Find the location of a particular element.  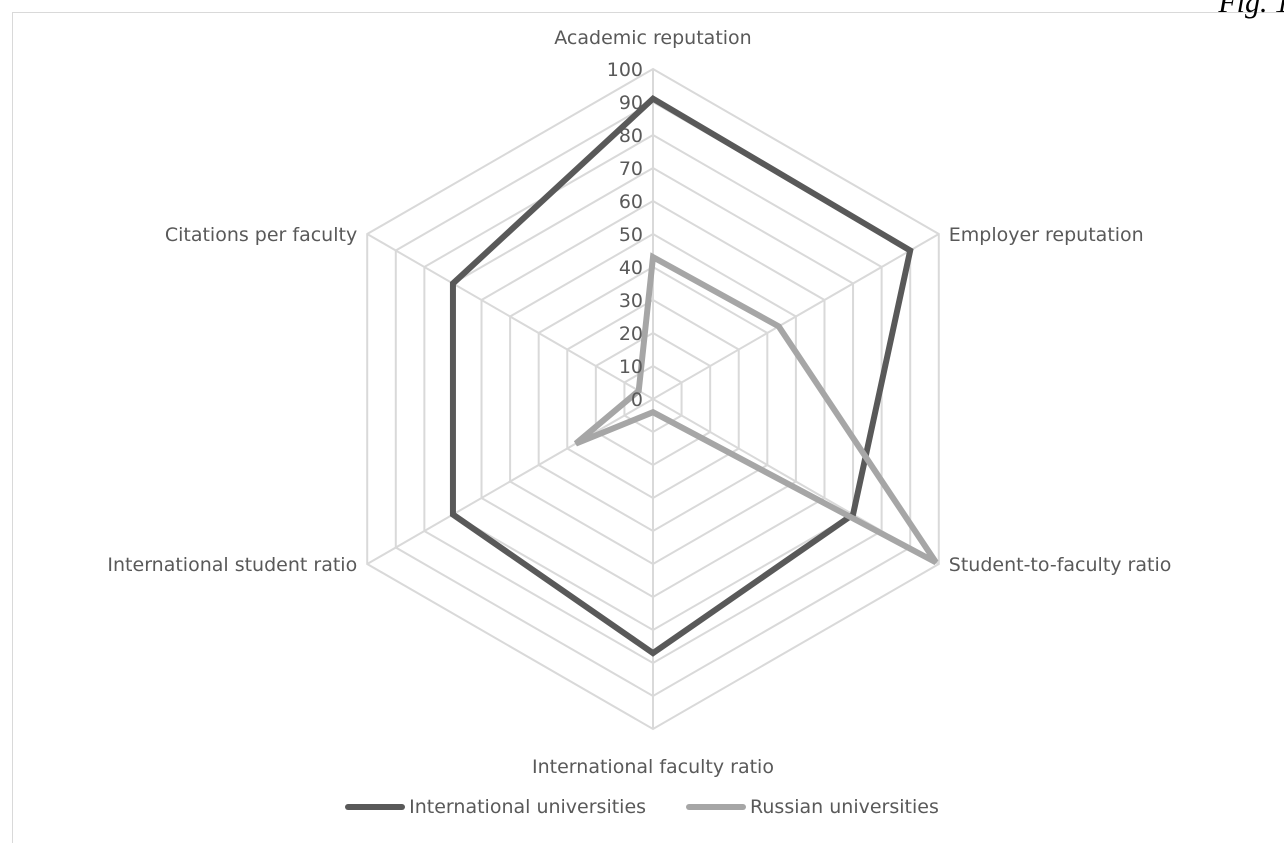

tick-label-100: 100 is located at coordinates (625, 70).